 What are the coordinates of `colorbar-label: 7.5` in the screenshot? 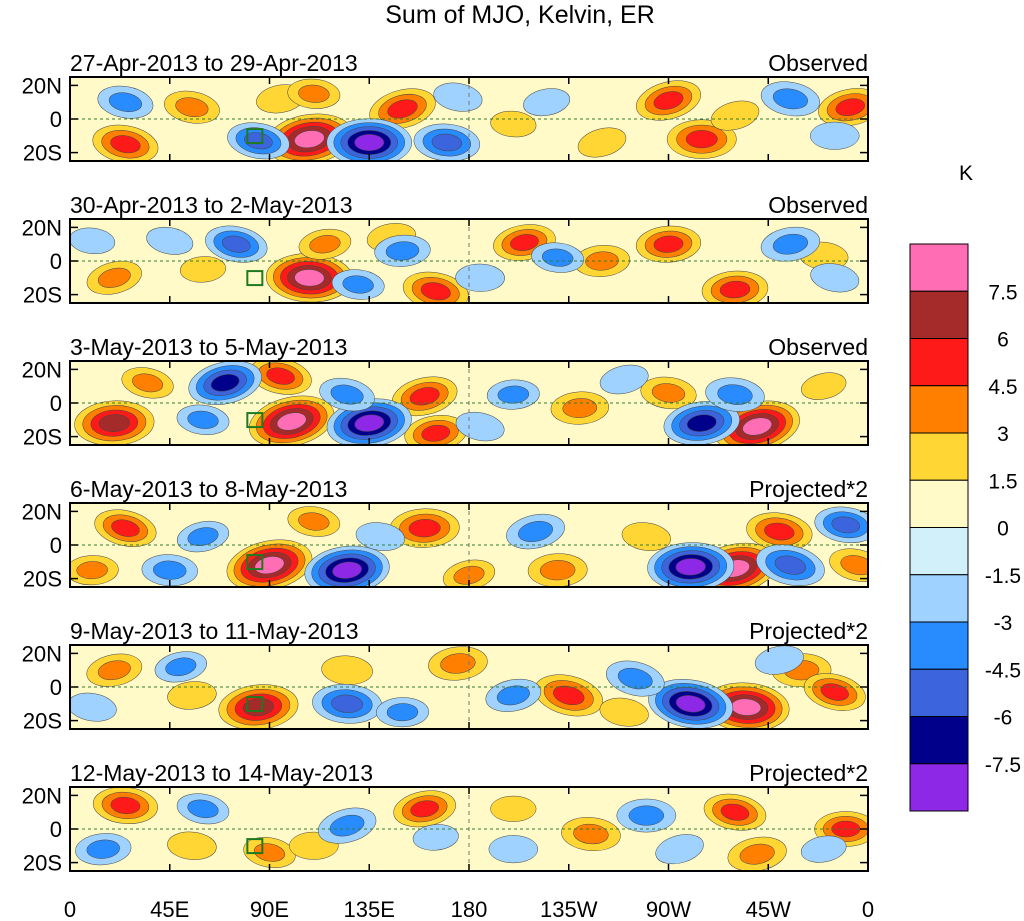 It's located at (1002, 292).